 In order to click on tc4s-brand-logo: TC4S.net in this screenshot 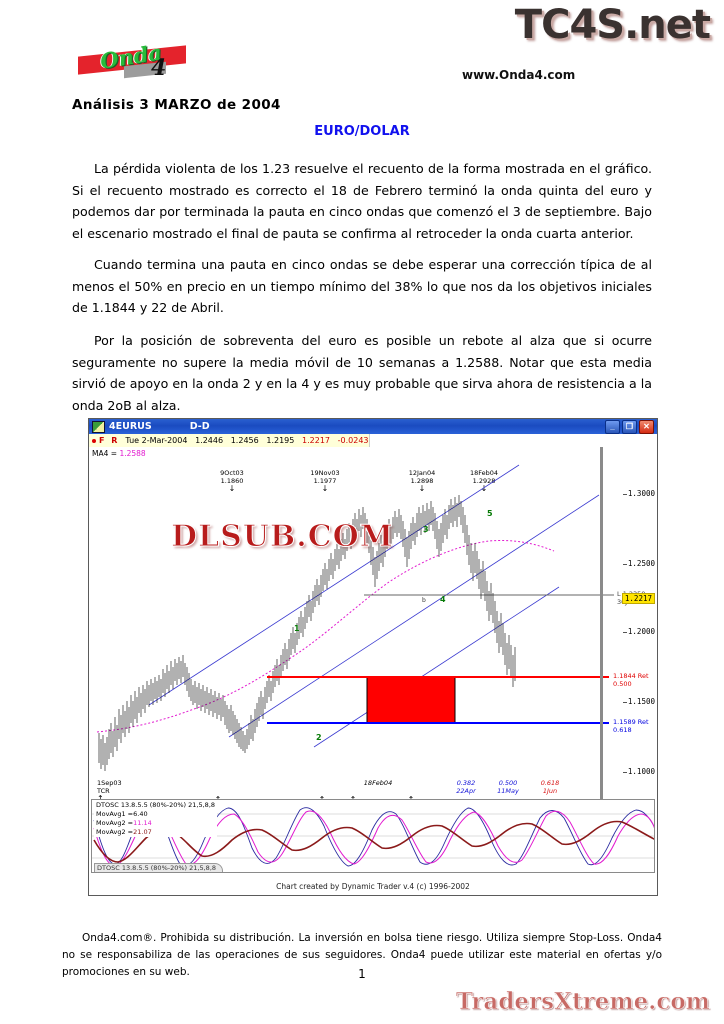, I will do `click(612, 25)`.